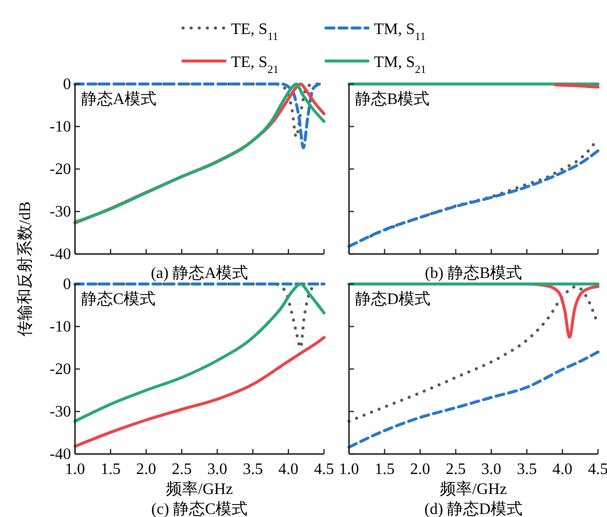  I want to click on text: (a) 静态A模式, so click(199, 273).